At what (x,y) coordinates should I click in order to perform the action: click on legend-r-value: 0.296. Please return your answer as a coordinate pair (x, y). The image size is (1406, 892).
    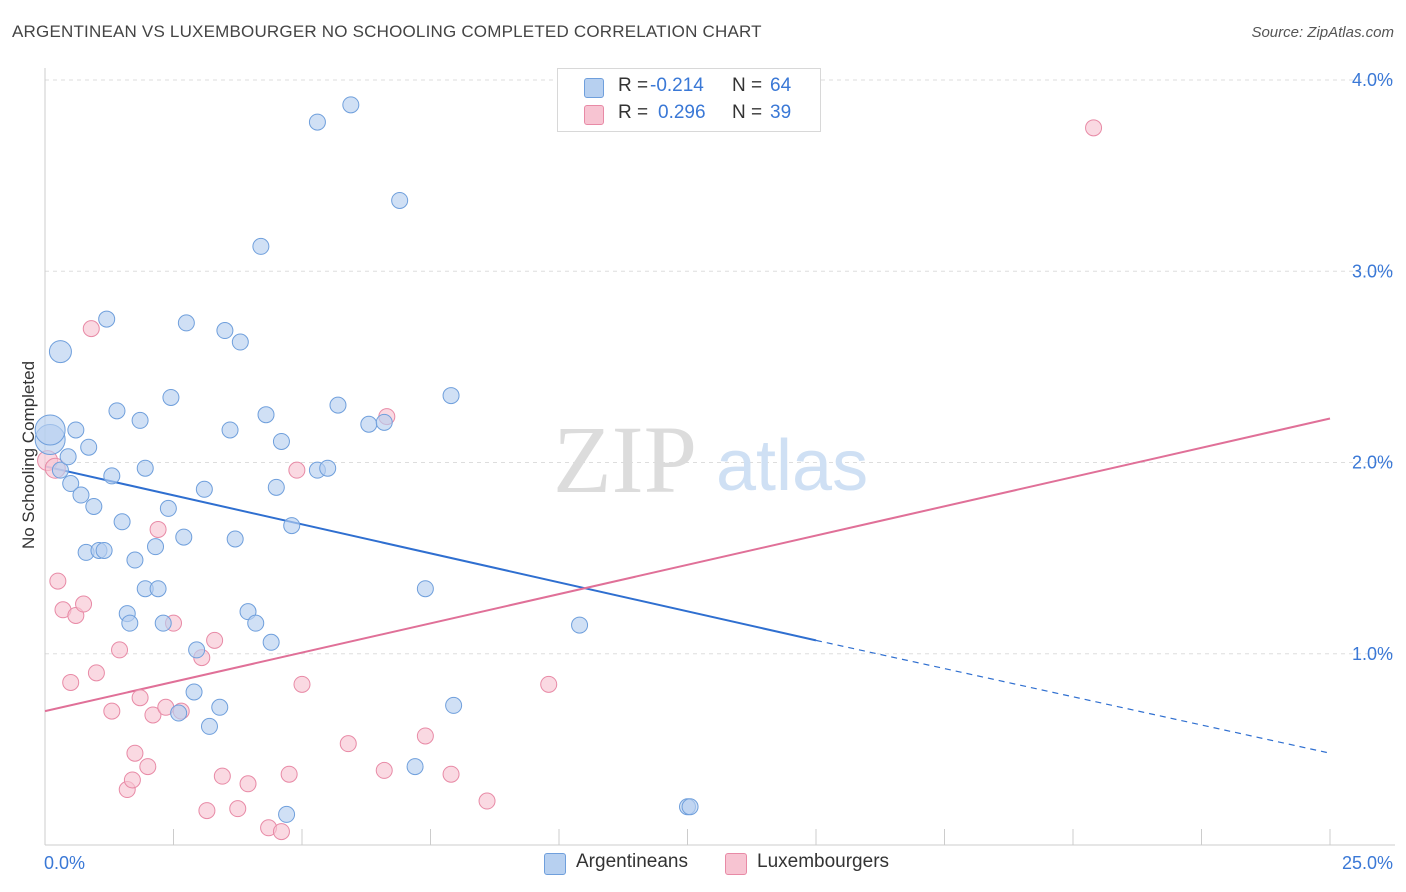
    Looking at the image, I should click on (682, 112).